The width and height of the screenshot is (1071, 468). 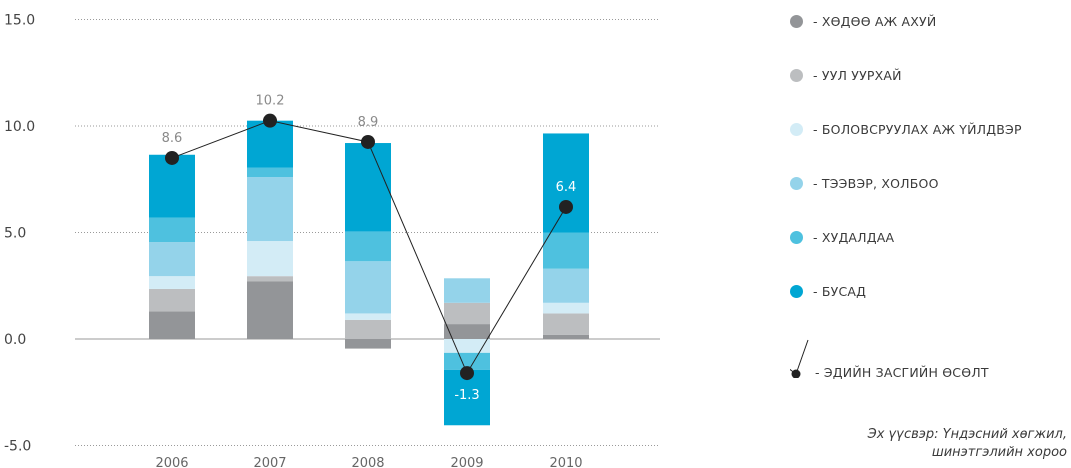 I want to click on y-tick-label: 15.0, so click(x=19, y=21).